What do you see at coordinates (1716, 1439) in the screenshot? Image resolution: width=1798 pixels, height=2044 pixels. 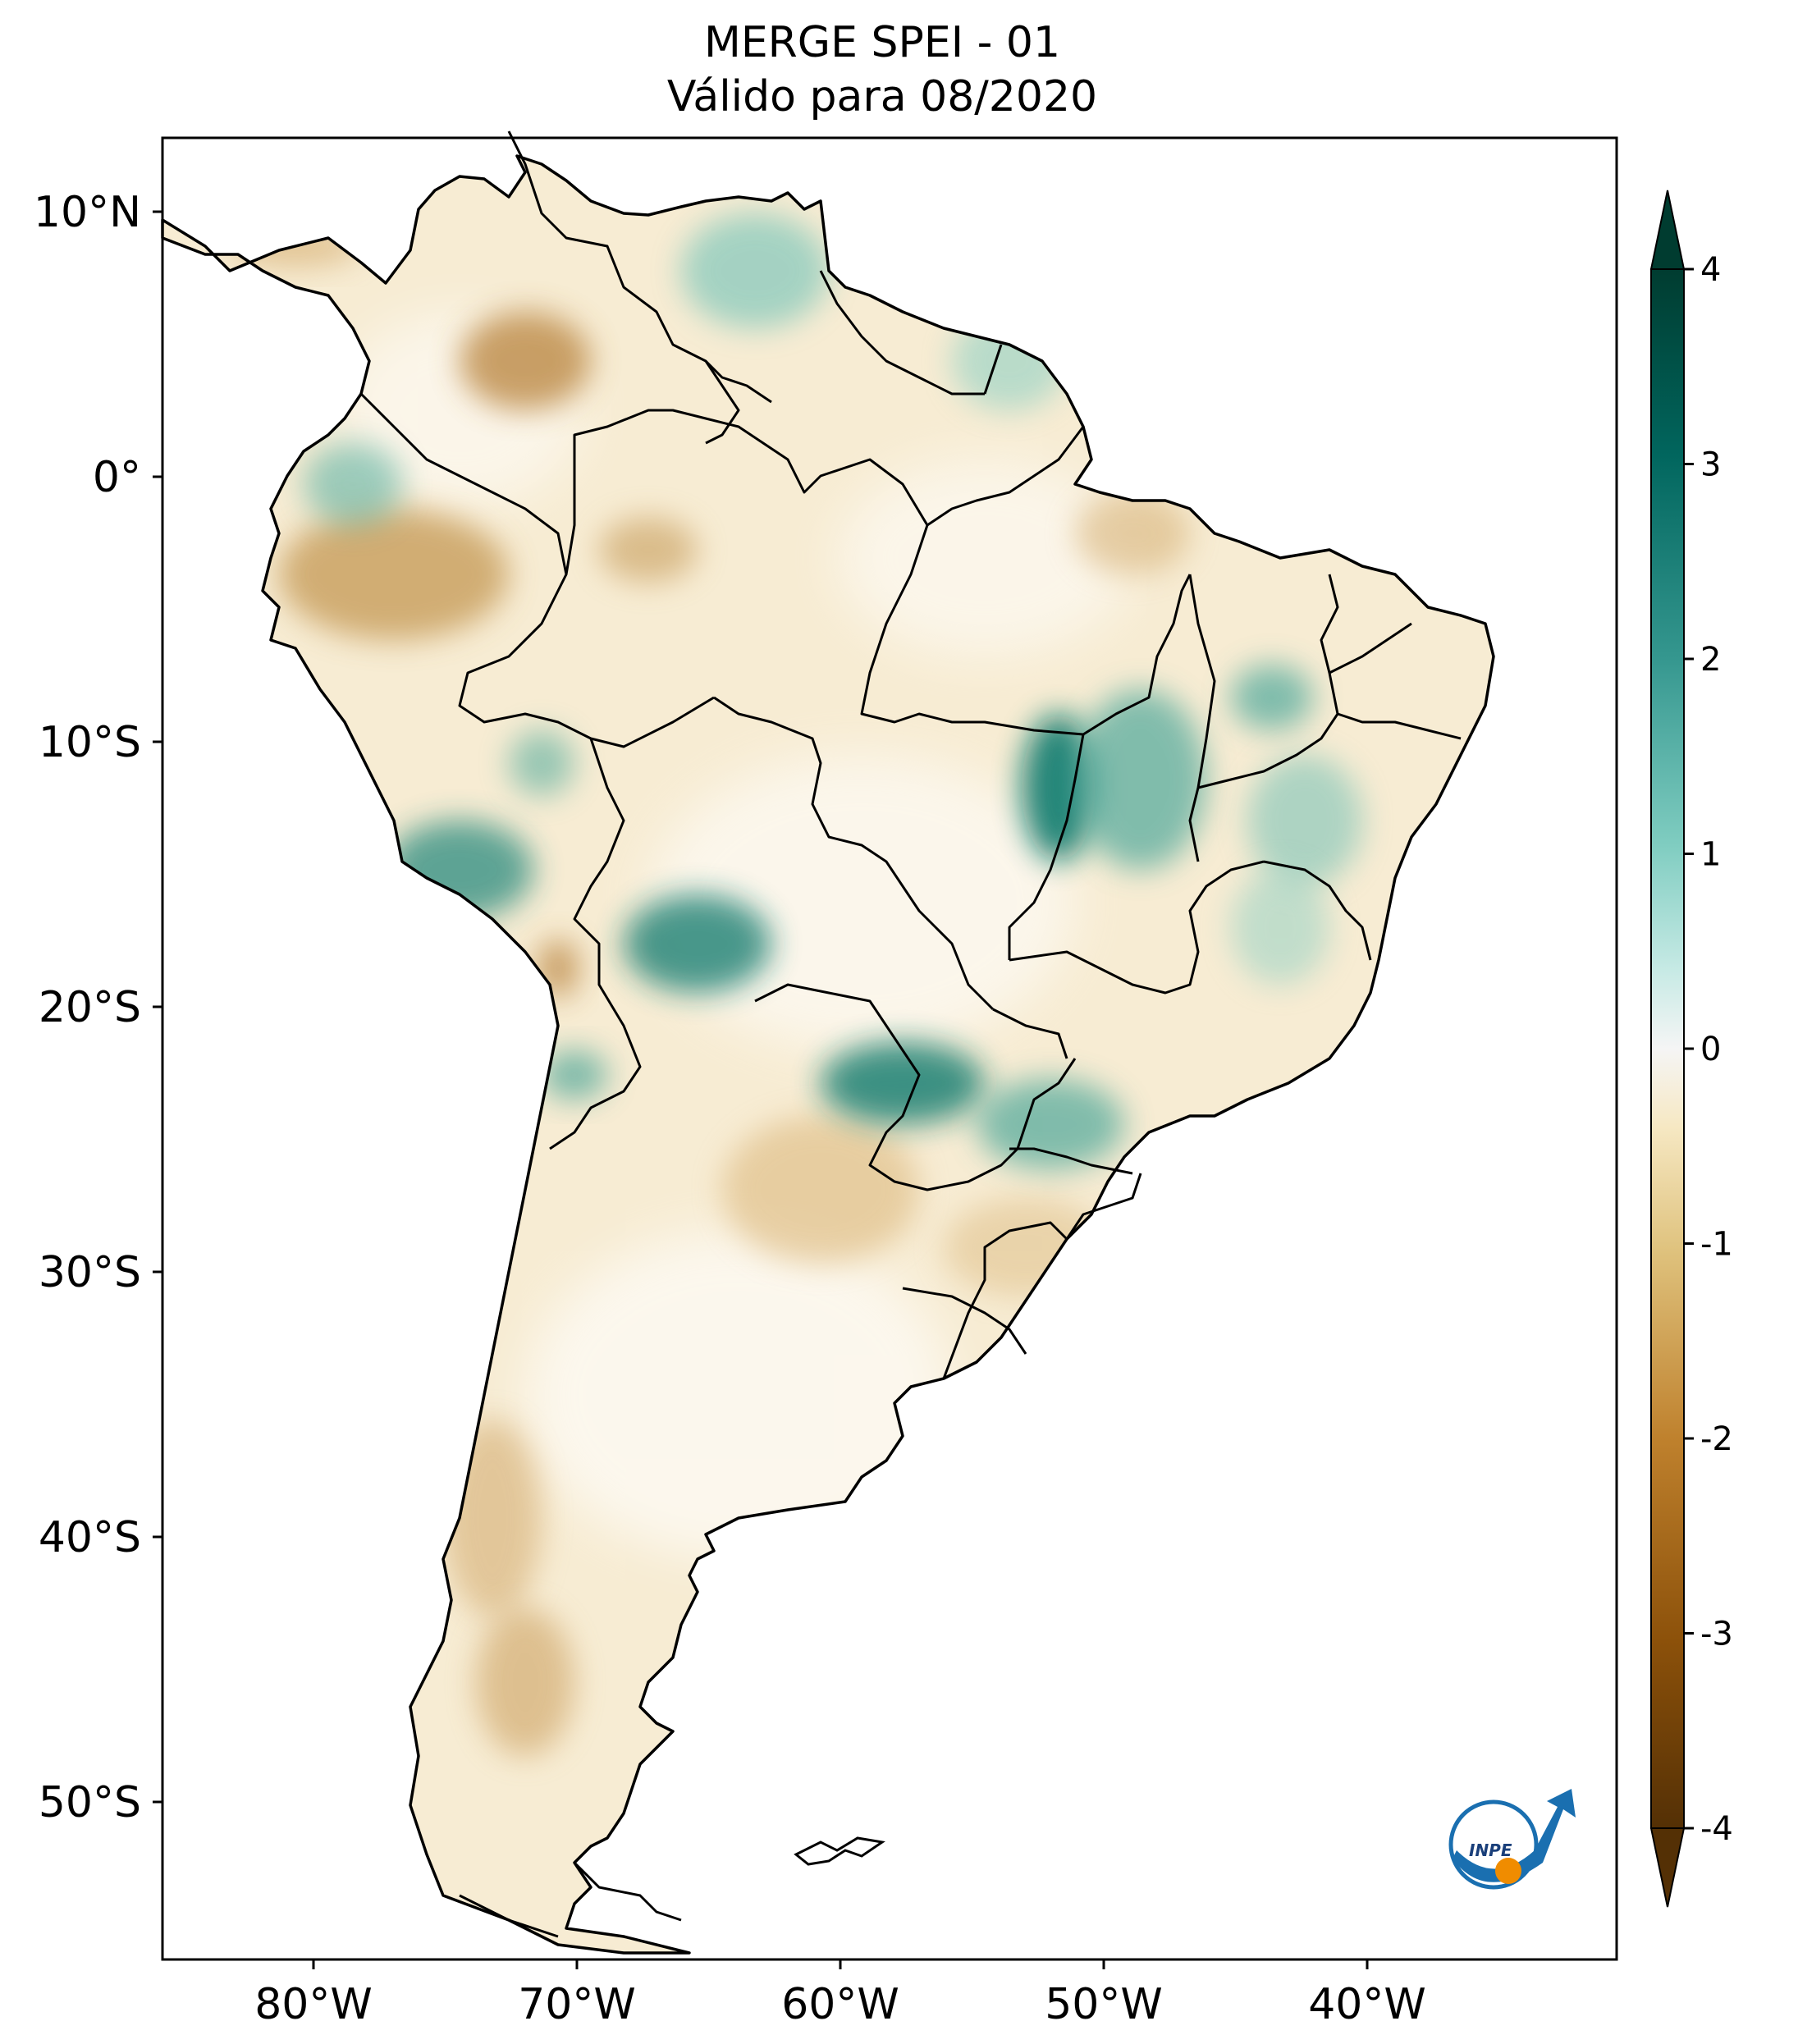 I see `colorbar-tick-label: -2` at bounding box center [1716, 1439].